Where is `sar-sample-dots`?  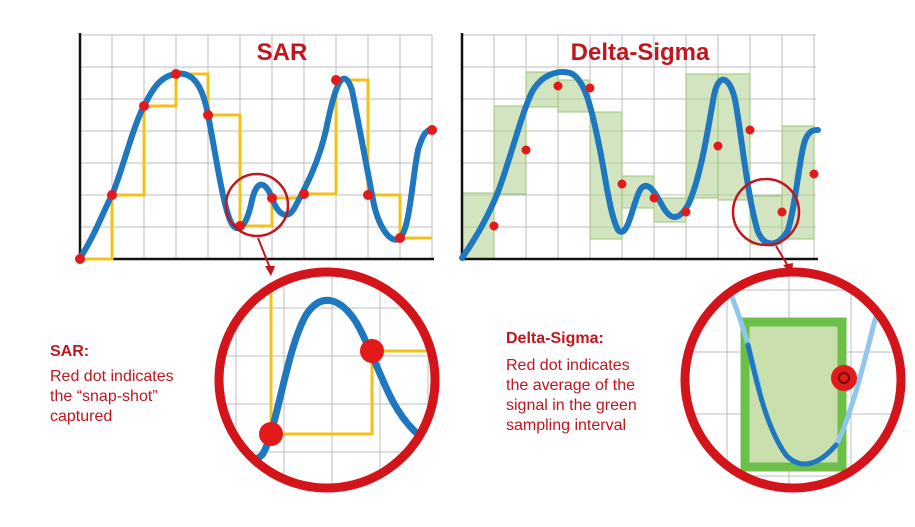
sar-sample-dots is located at coordinates (256, 166).